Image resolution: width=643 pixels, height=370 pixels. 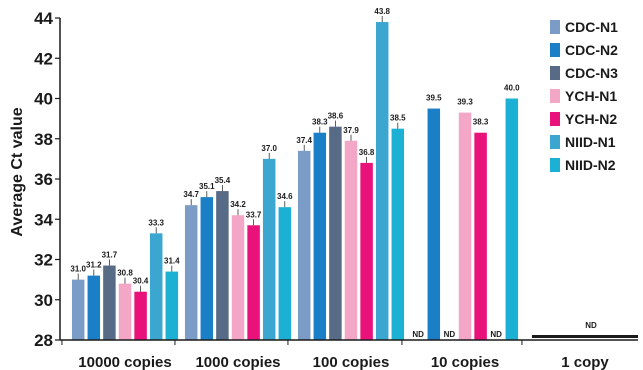 What do you see at coordinates (285, 196) in the screenshot?
I see `data-label: 34.6` at bounding box center [285, 196].